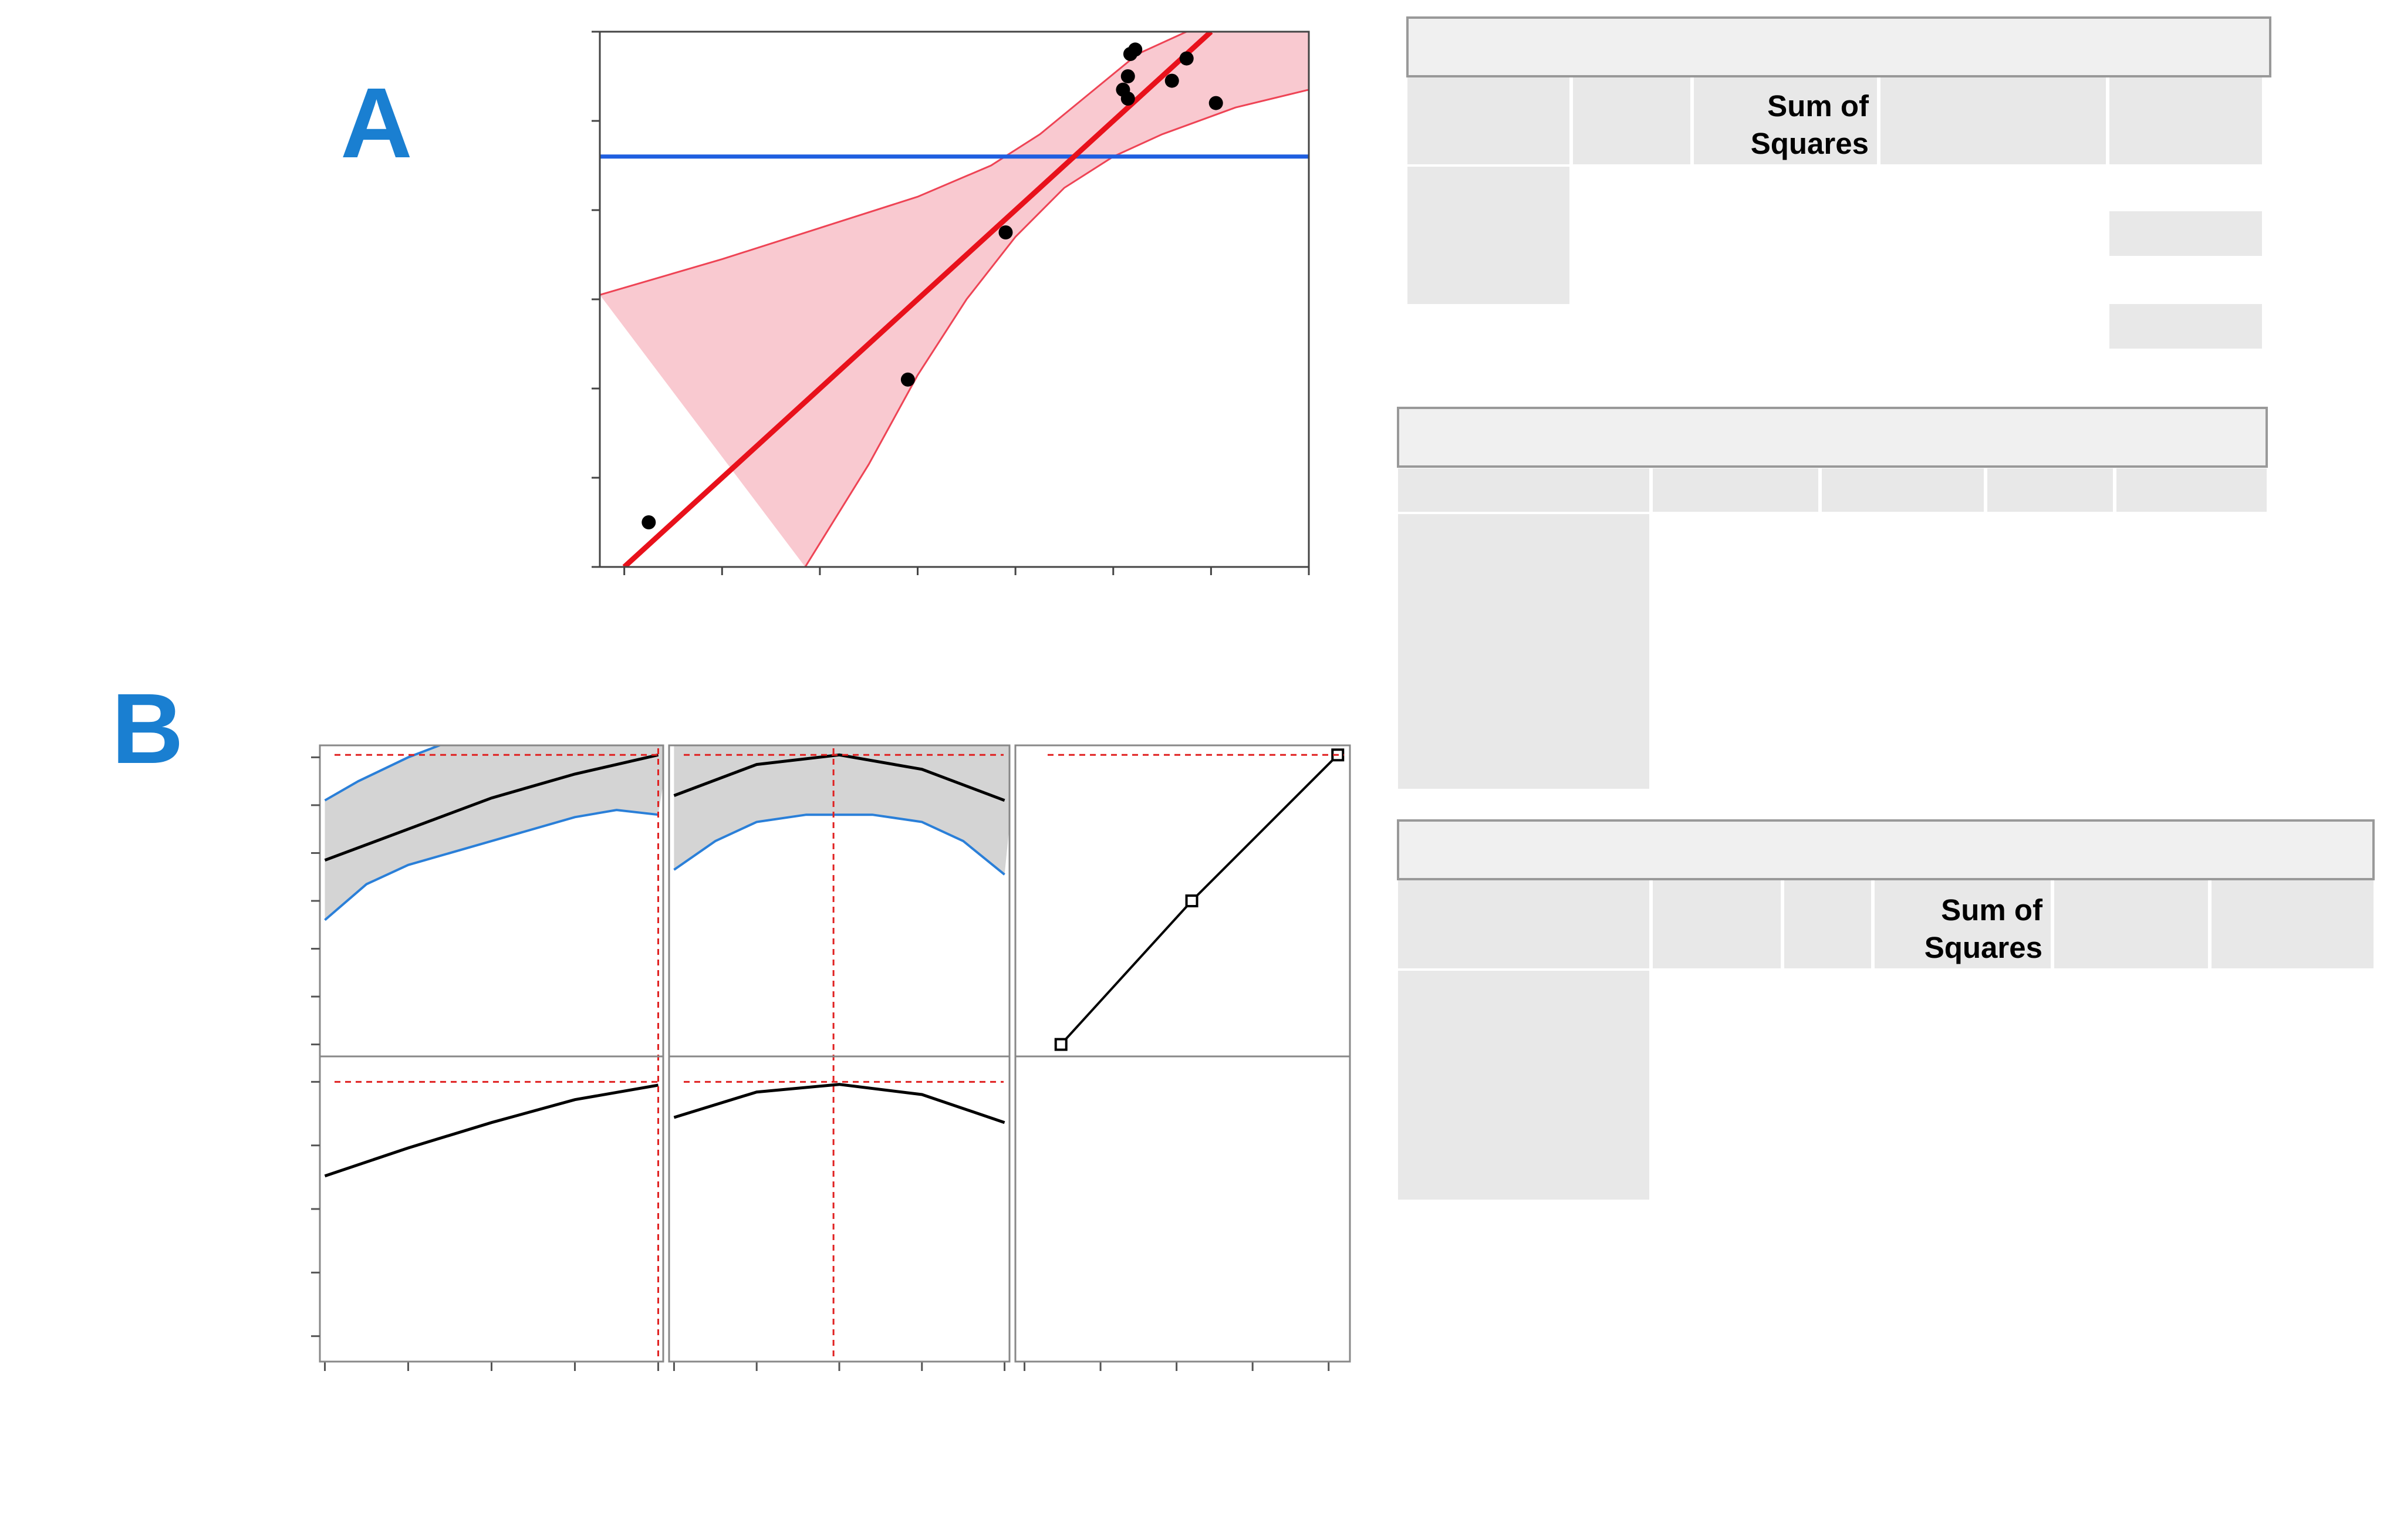  Describe the element at coordinates (893, 164) in the screenshot. I see `confidence-upper-line` at that location.